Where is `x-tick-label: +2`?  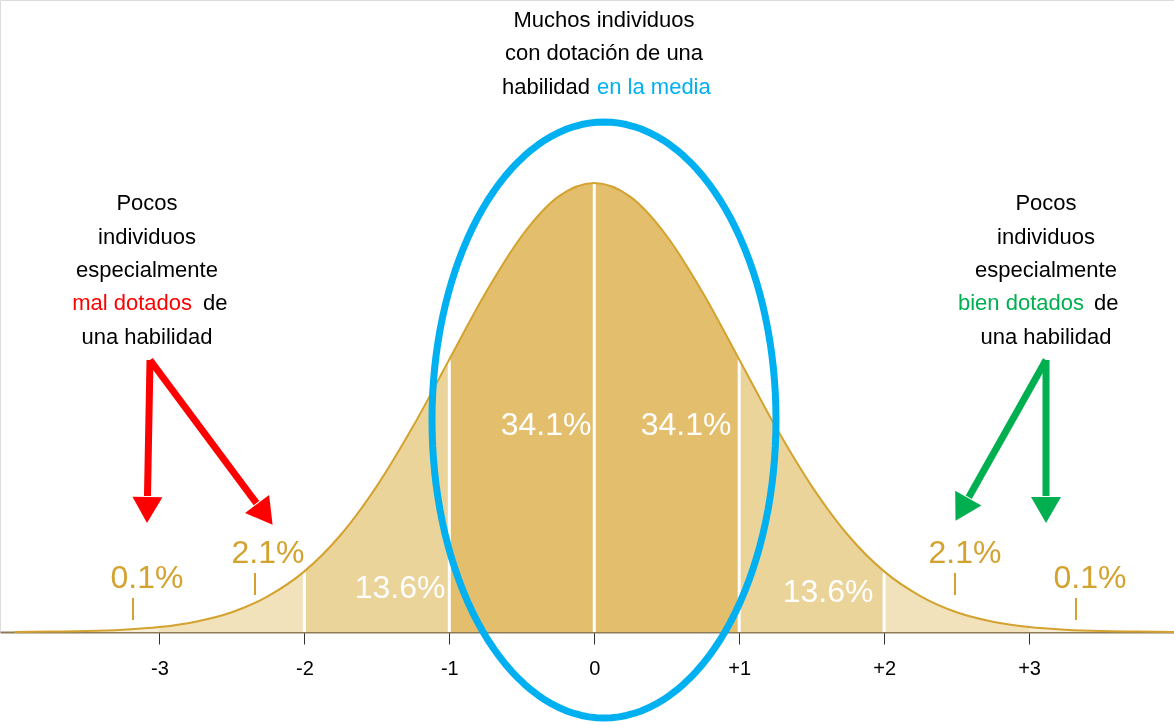
x-tick-label: +2 is located at coordinates (885, 667).